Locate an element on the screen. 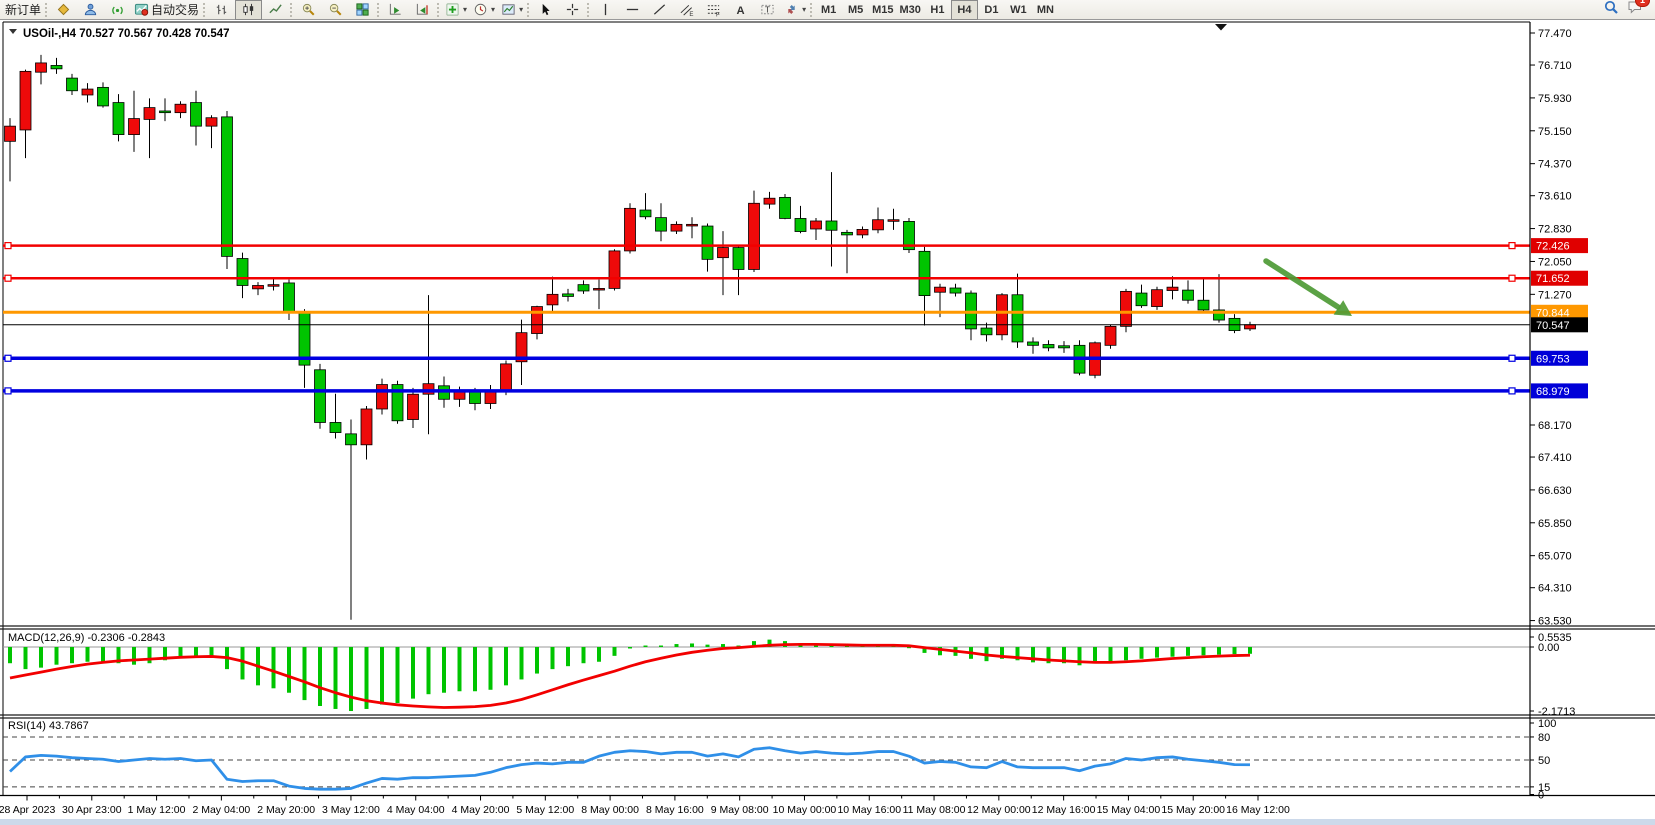 This screenshot has width=1655, height=825. timeframe-h1-button: H1 is located at coordinates (937, 10).